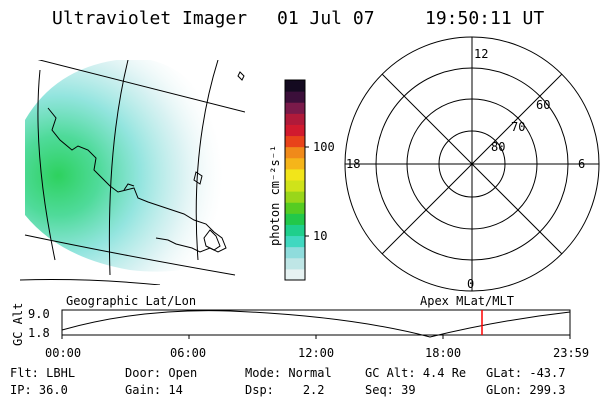 The height and width of the screenshot is (400, 600). What do you see at coordinates (143, 373) in the screenshot?
I see `status-door-label: Door:` at bounding box center [143, 373].